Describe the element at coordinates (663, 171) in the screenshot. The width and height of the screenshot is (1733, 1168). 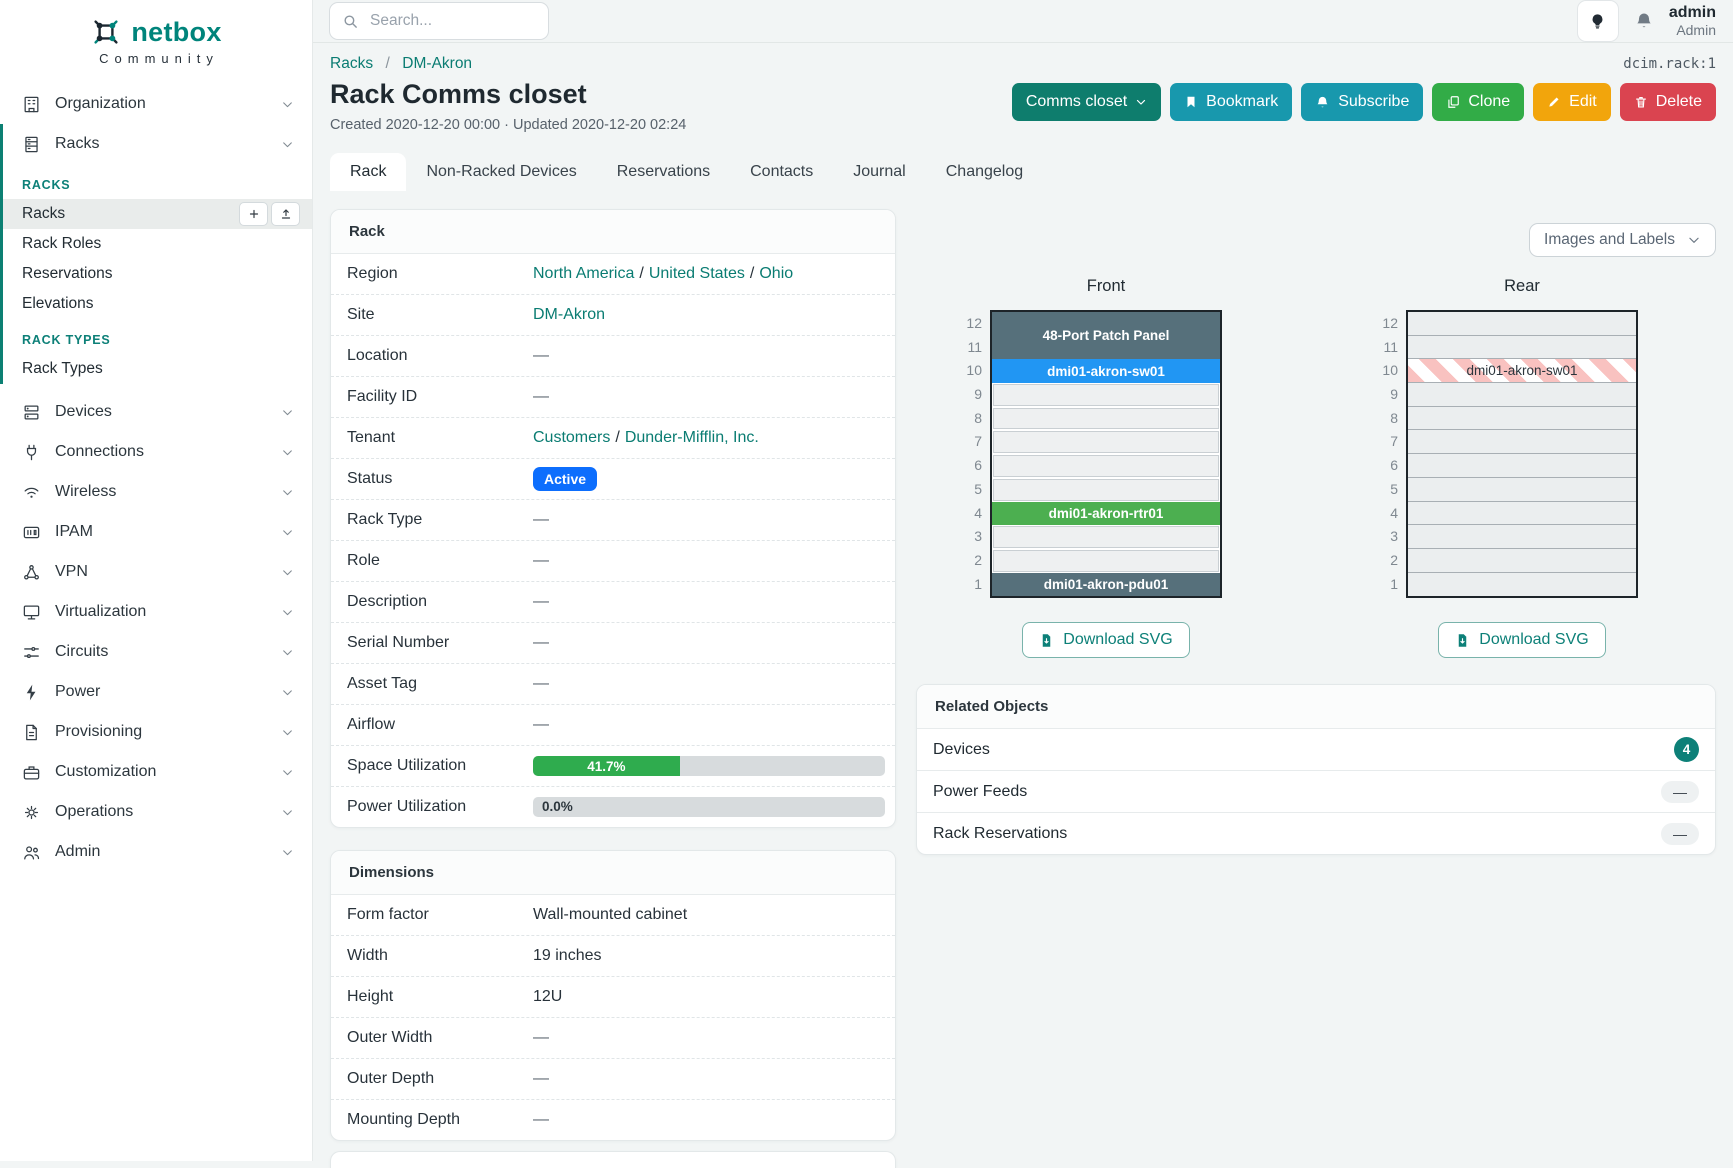
I see `tab-reservations: Reservations` at that location.